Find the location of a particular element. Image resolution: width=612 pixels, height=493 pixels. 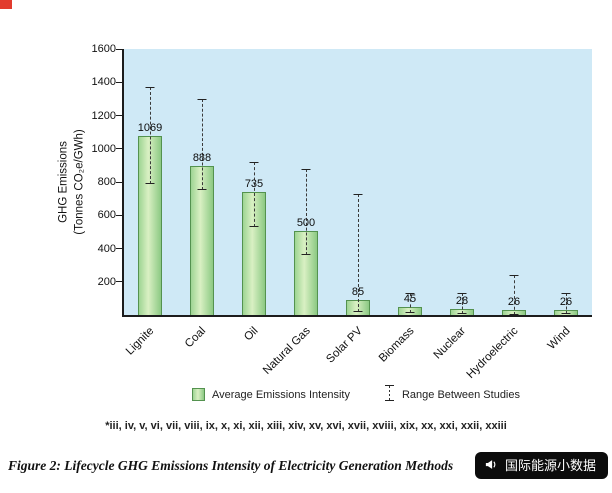

bar-group-coal: 888 is located at coordinates (202, 182).